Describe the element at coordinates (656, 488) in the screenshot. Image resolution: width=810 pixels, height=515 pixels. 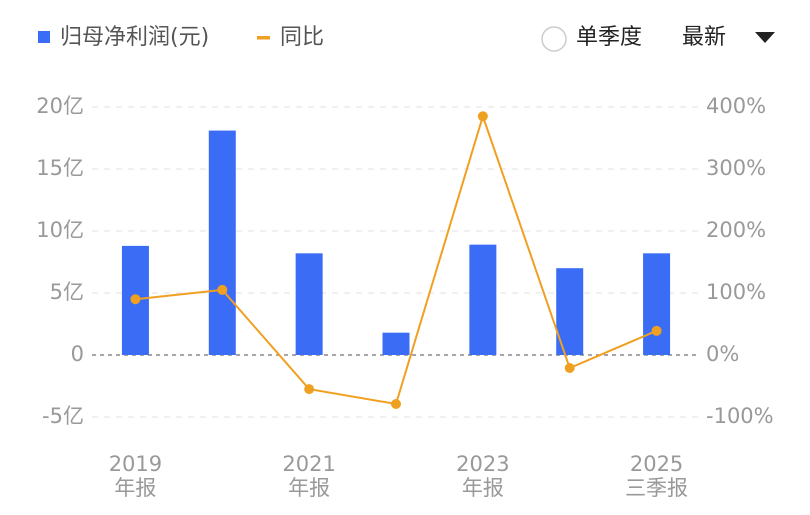
I see `x-tick-label: 三季报` at that location.